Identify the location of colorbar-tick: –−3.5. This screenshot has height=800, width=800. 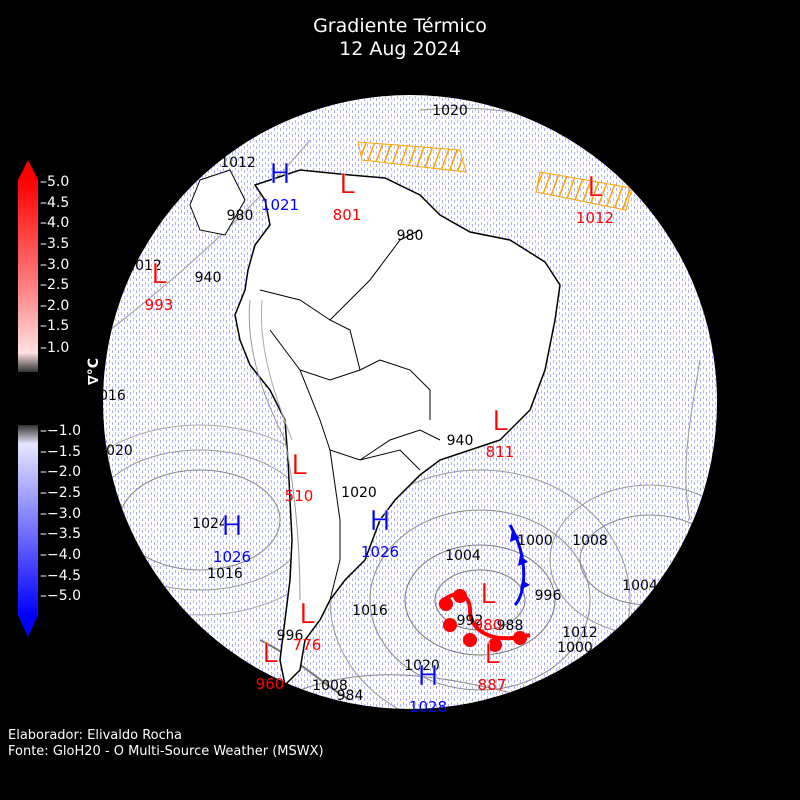
(60, 534).